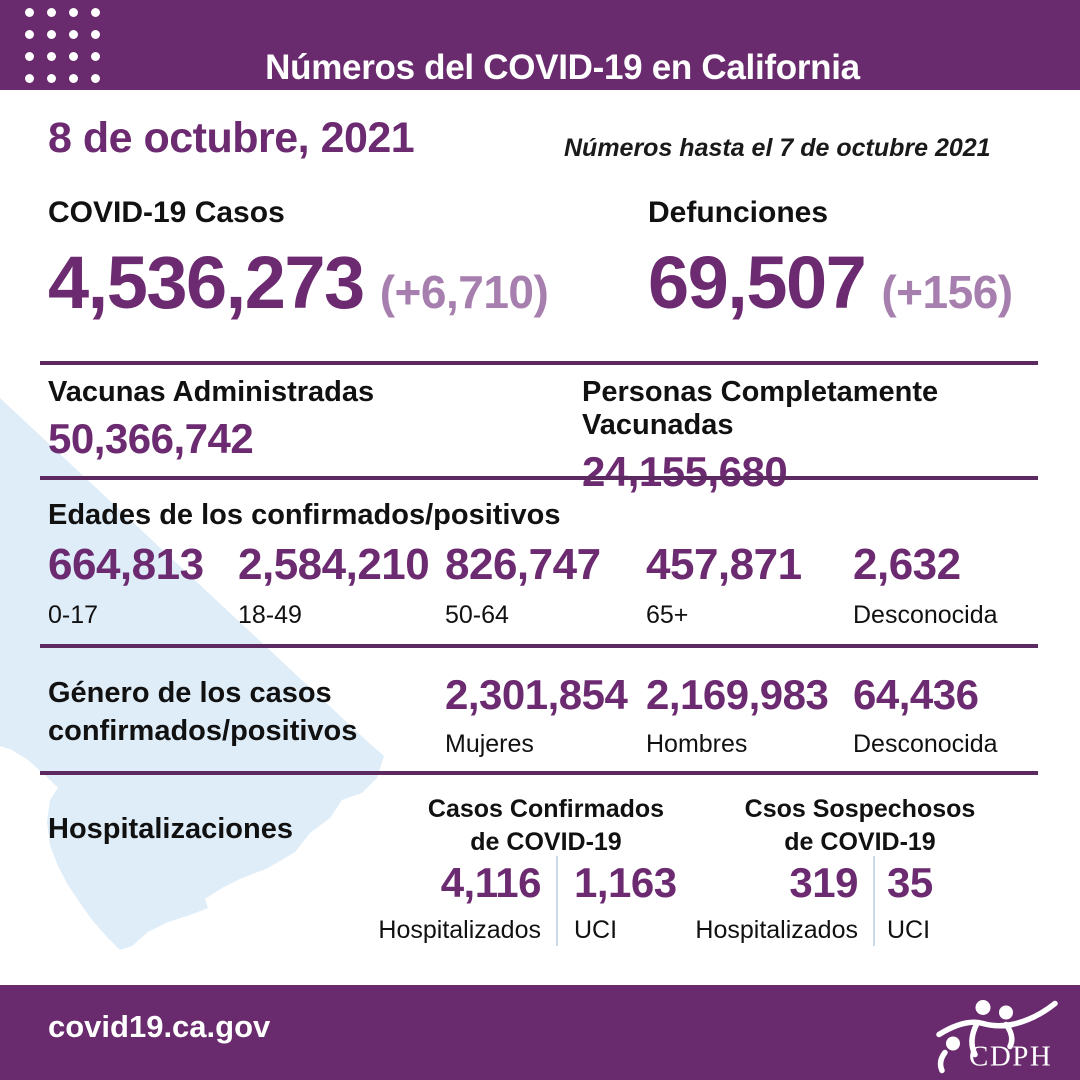 The width and height of the screenshot is (1080, 1080). I want to click on gender-female-label: Mujeres, so click(489, 744).